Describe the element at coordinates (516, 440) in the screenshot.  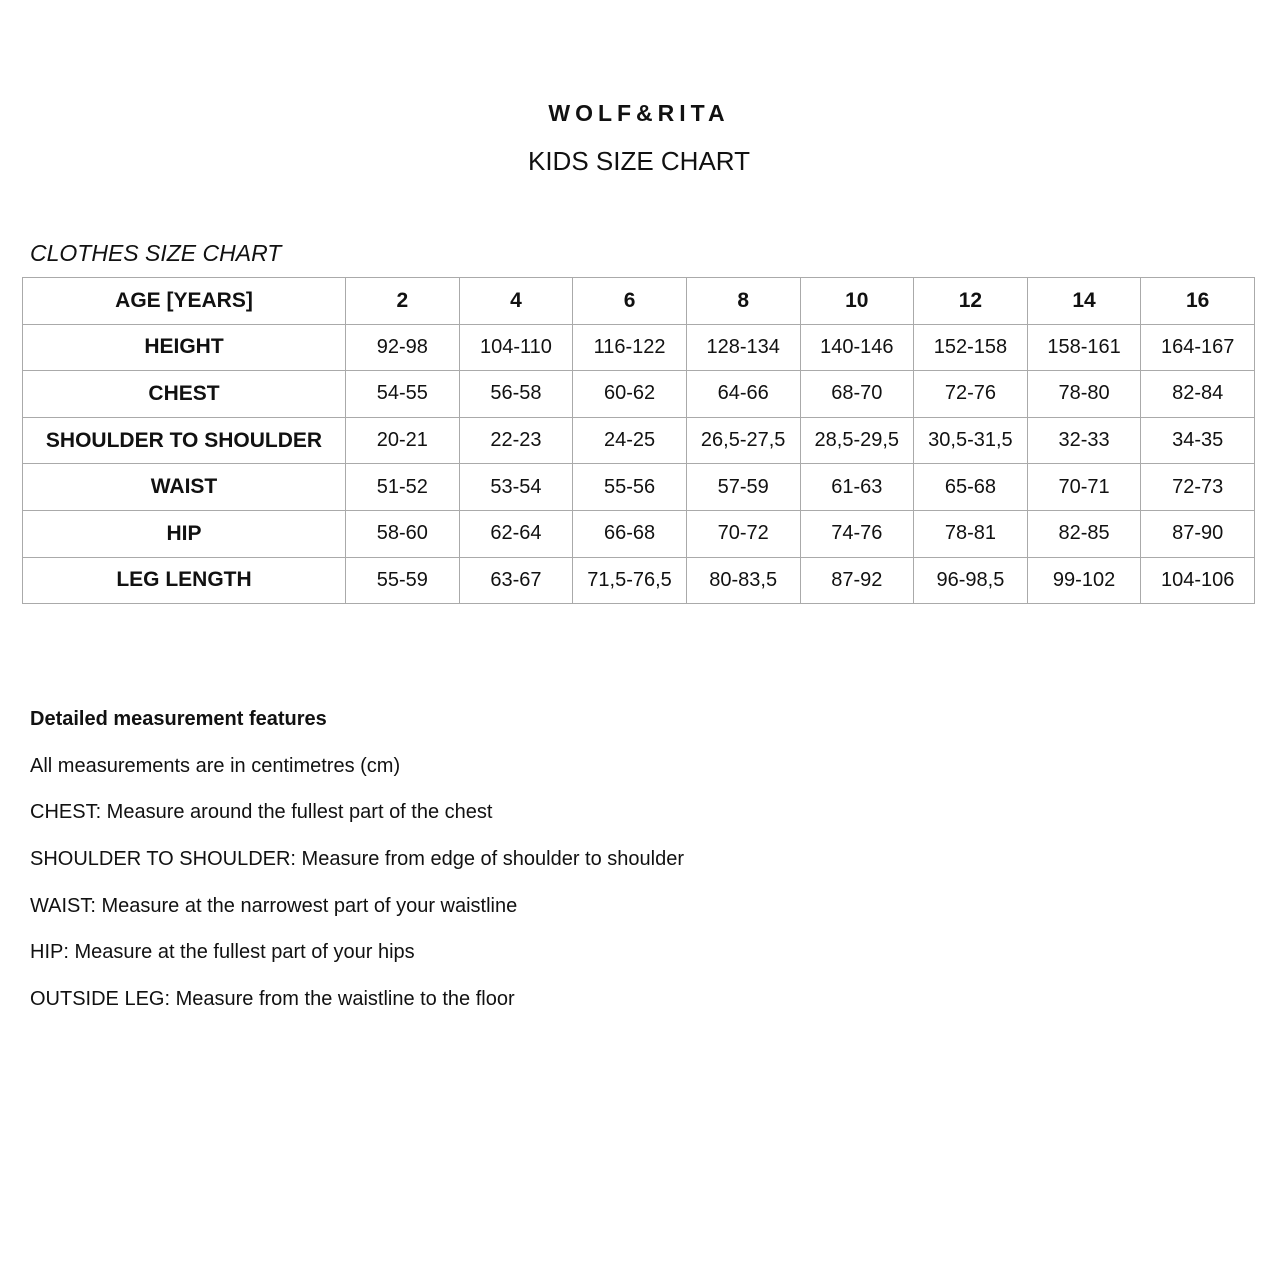
I see `table-cell: 22-23` at that location.